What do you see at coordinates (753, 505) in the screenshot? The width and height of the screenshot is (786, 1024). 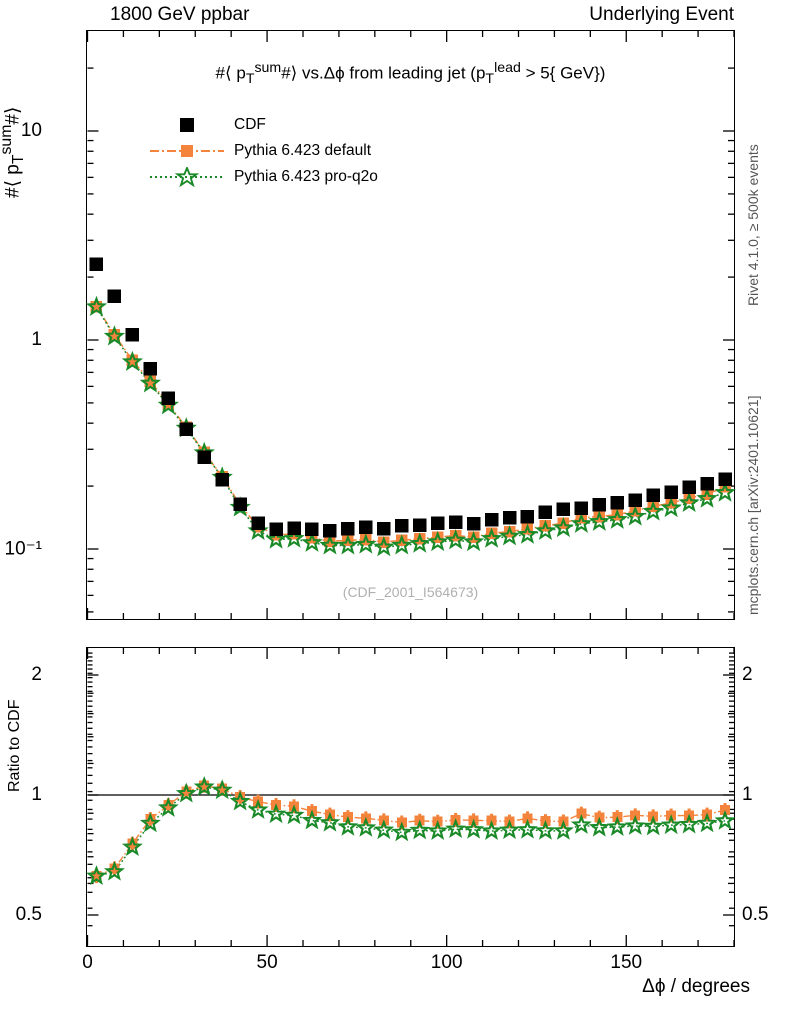 I see `credit-mcplots-arxiv: mcplots.cern.ch [arXiv:2401.10621]` at bounding box center [753, 505].